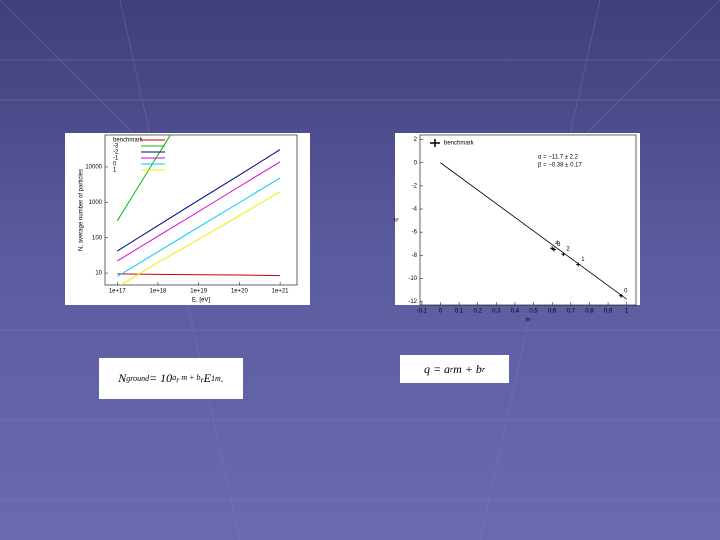 The width and height of the screenshot is (720, 540). What do you see at coordinates (240, 292) in the screenshot?
I see `x-tick-label: 1e+20` at bounding box center [240, 292].